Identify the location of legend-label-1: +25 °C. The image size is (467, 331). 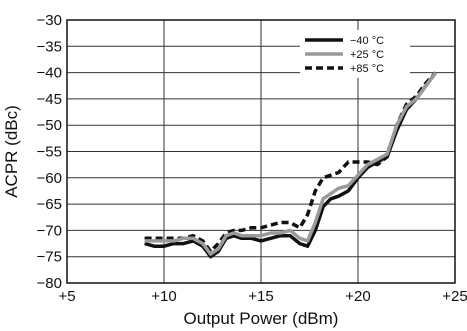
(367, 55).